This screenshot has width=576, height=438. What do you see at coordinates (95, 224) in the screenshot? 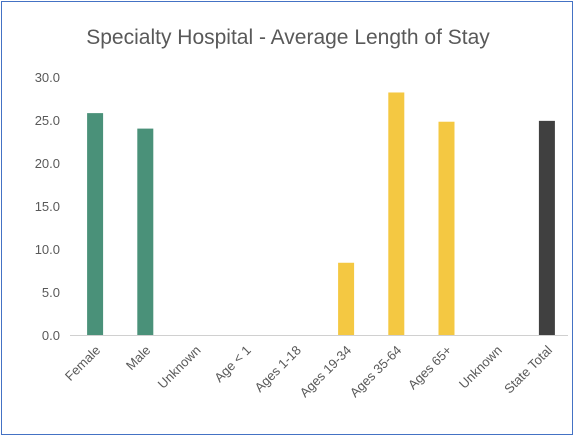
I see `bar-female` at bounding box center [95, 224].